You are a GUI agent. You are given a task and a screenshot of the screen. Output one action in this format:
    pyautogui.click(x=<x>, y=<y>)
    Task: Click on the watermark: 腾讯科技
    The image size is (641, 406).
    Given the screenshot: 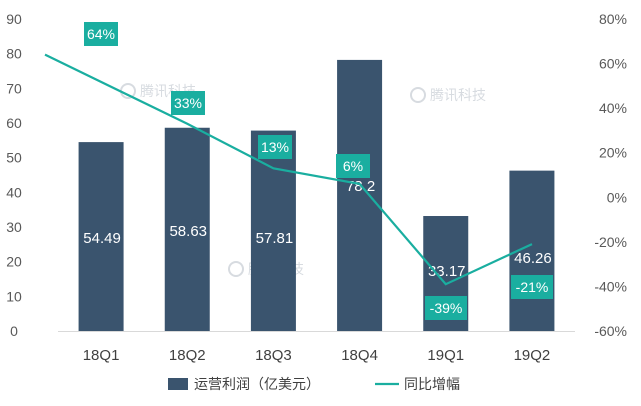 What is the action you would take?
    pyautogui.click(x=448, y=95)
    